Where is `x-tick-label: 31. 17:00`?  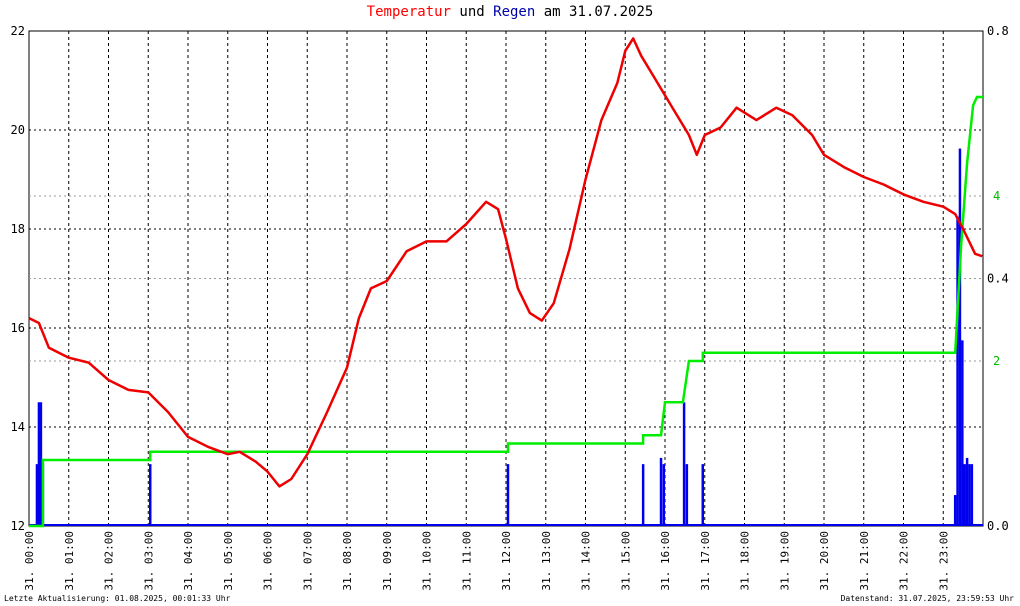 x-tick-label: 31. 17:00 is located at coordinates (705, 561).